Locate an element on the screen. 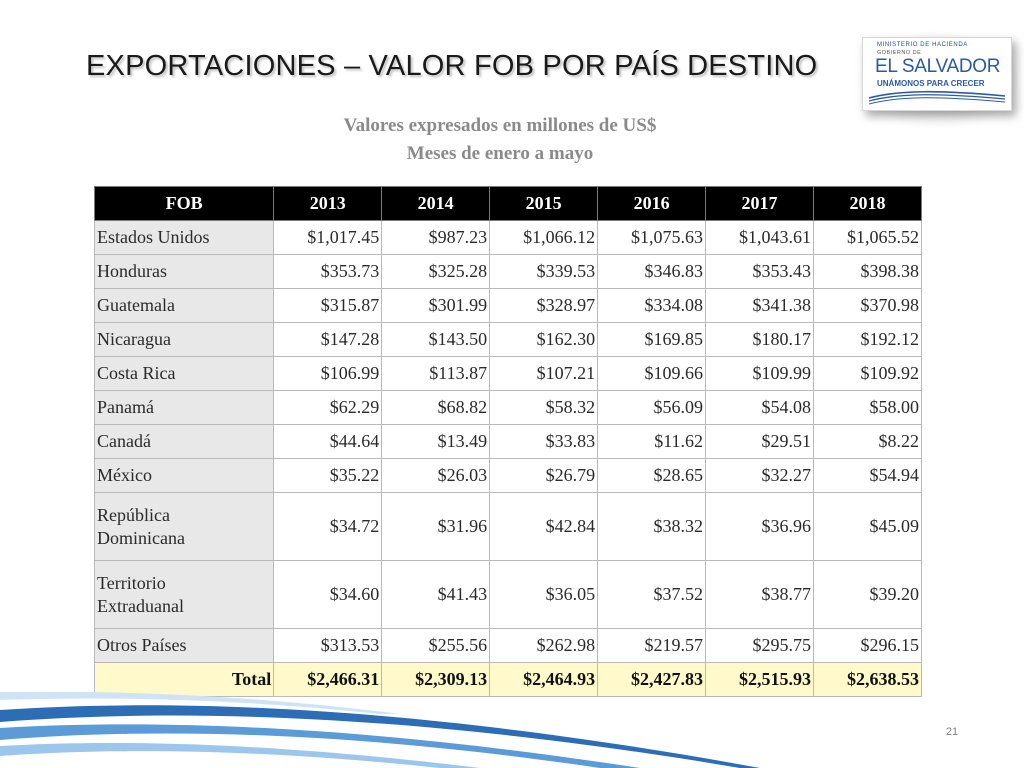  value-cell: $339.53 is located at coordinates (544, 271).